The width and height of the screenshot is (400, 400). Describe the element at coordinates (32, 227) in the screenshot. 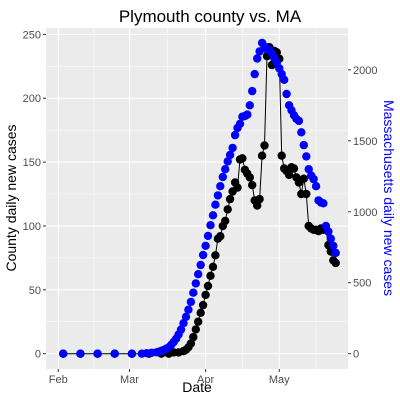

I see `y-tick-label: 100` at that location.